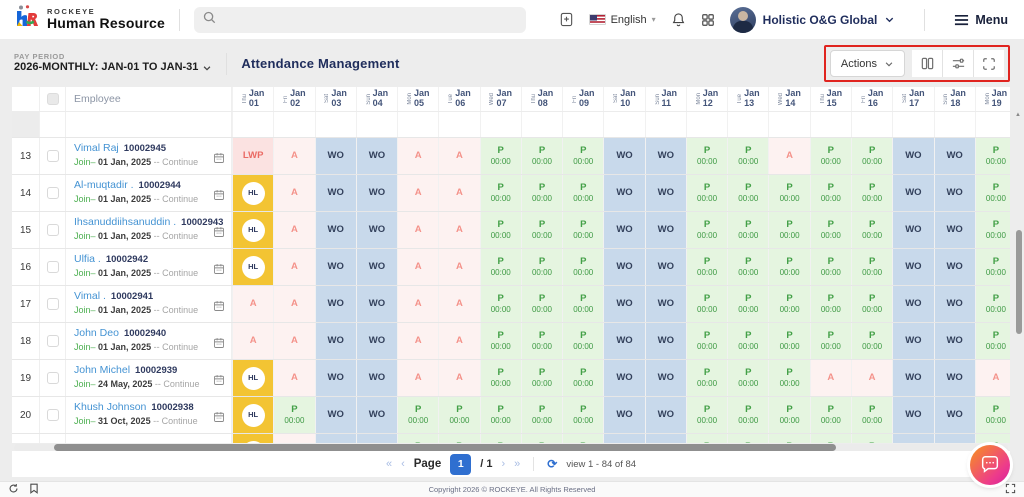  What do you see at coordinates (503, 464) in the screenshot?
I see `next-page-button: ›` at bounding box center [503, 464].